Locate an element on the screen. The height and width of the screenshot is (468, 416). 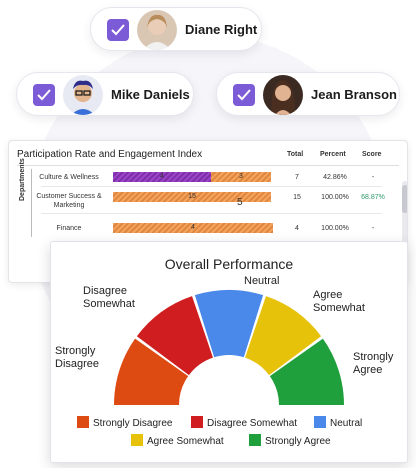
scrollbar is located at coordinates (404, 226).